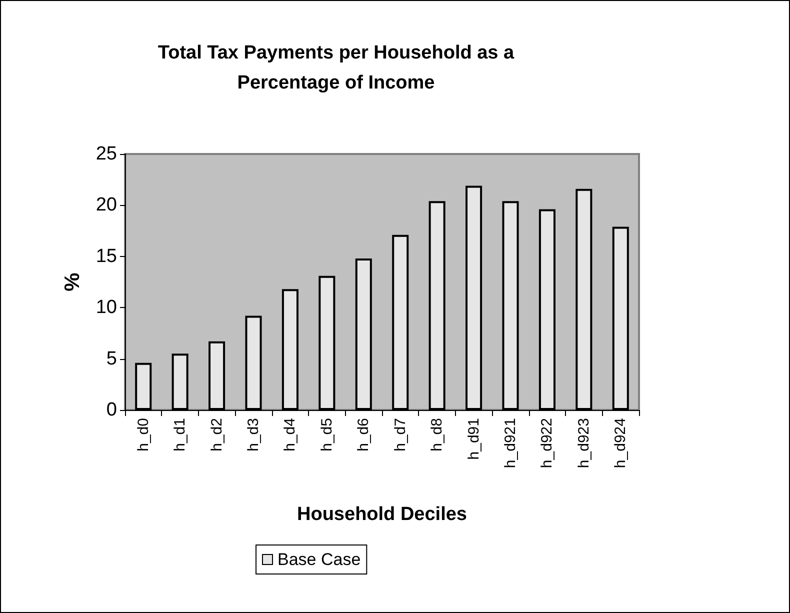 The image size is (790, 613). What do you see at coordinates (583, 443) in the screenshot?
I see `x-tick-label: h_d923` at bounding box center [583, 443].